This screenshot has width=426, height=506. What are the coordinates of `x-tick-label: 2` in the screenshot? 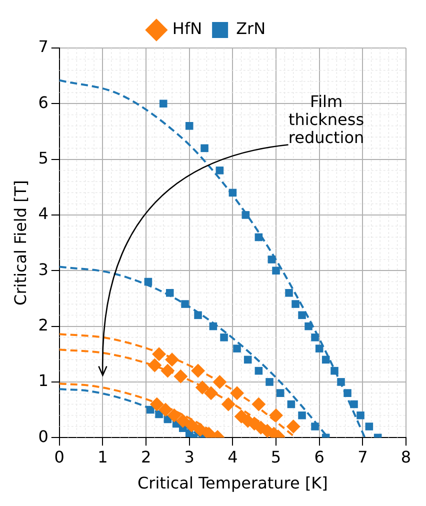 It's located at (146, 456).